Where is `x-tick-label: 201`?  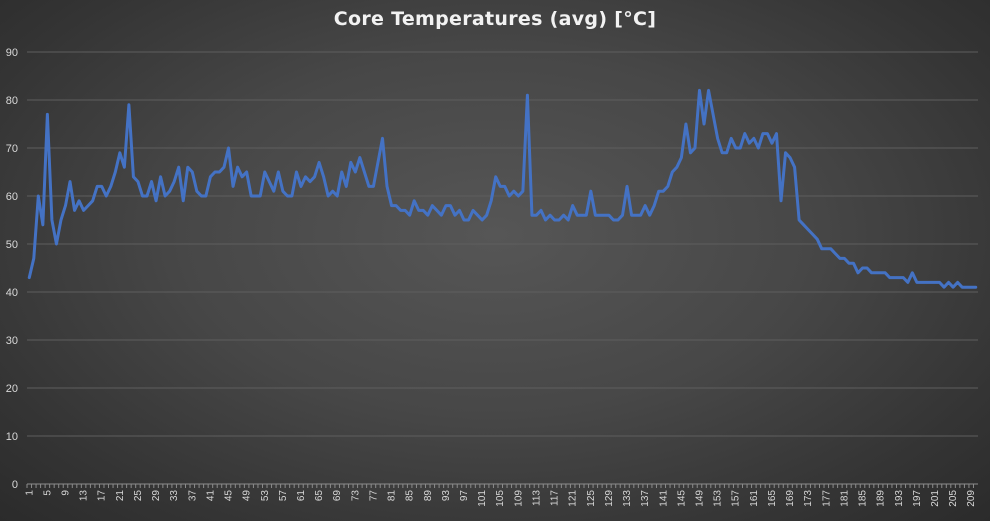
x-tick-label: 201 is located at coordinates (935, 498).